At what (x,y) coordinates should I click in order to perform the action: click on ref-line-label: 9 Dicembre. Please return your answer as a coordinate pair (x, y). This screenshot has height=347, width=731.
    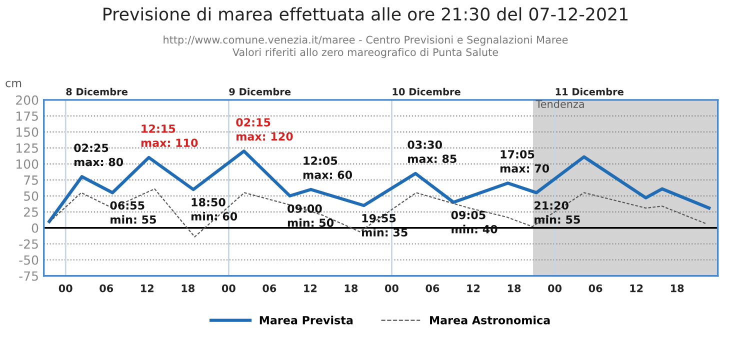
    Looking at the image, I should click on (260, 92).